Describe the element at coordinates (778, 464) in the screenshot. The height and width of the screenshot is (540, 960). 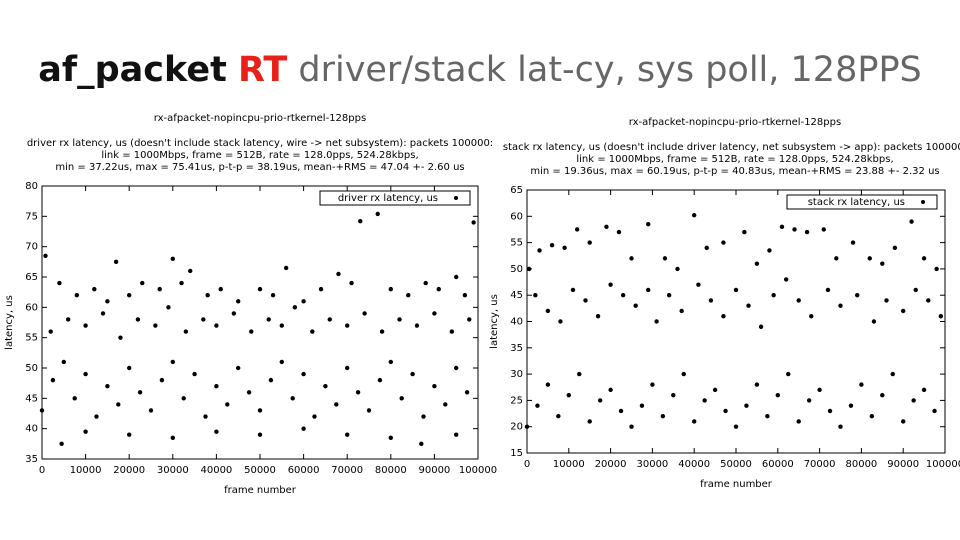
I see `x-tick-label: 60000` at that location.